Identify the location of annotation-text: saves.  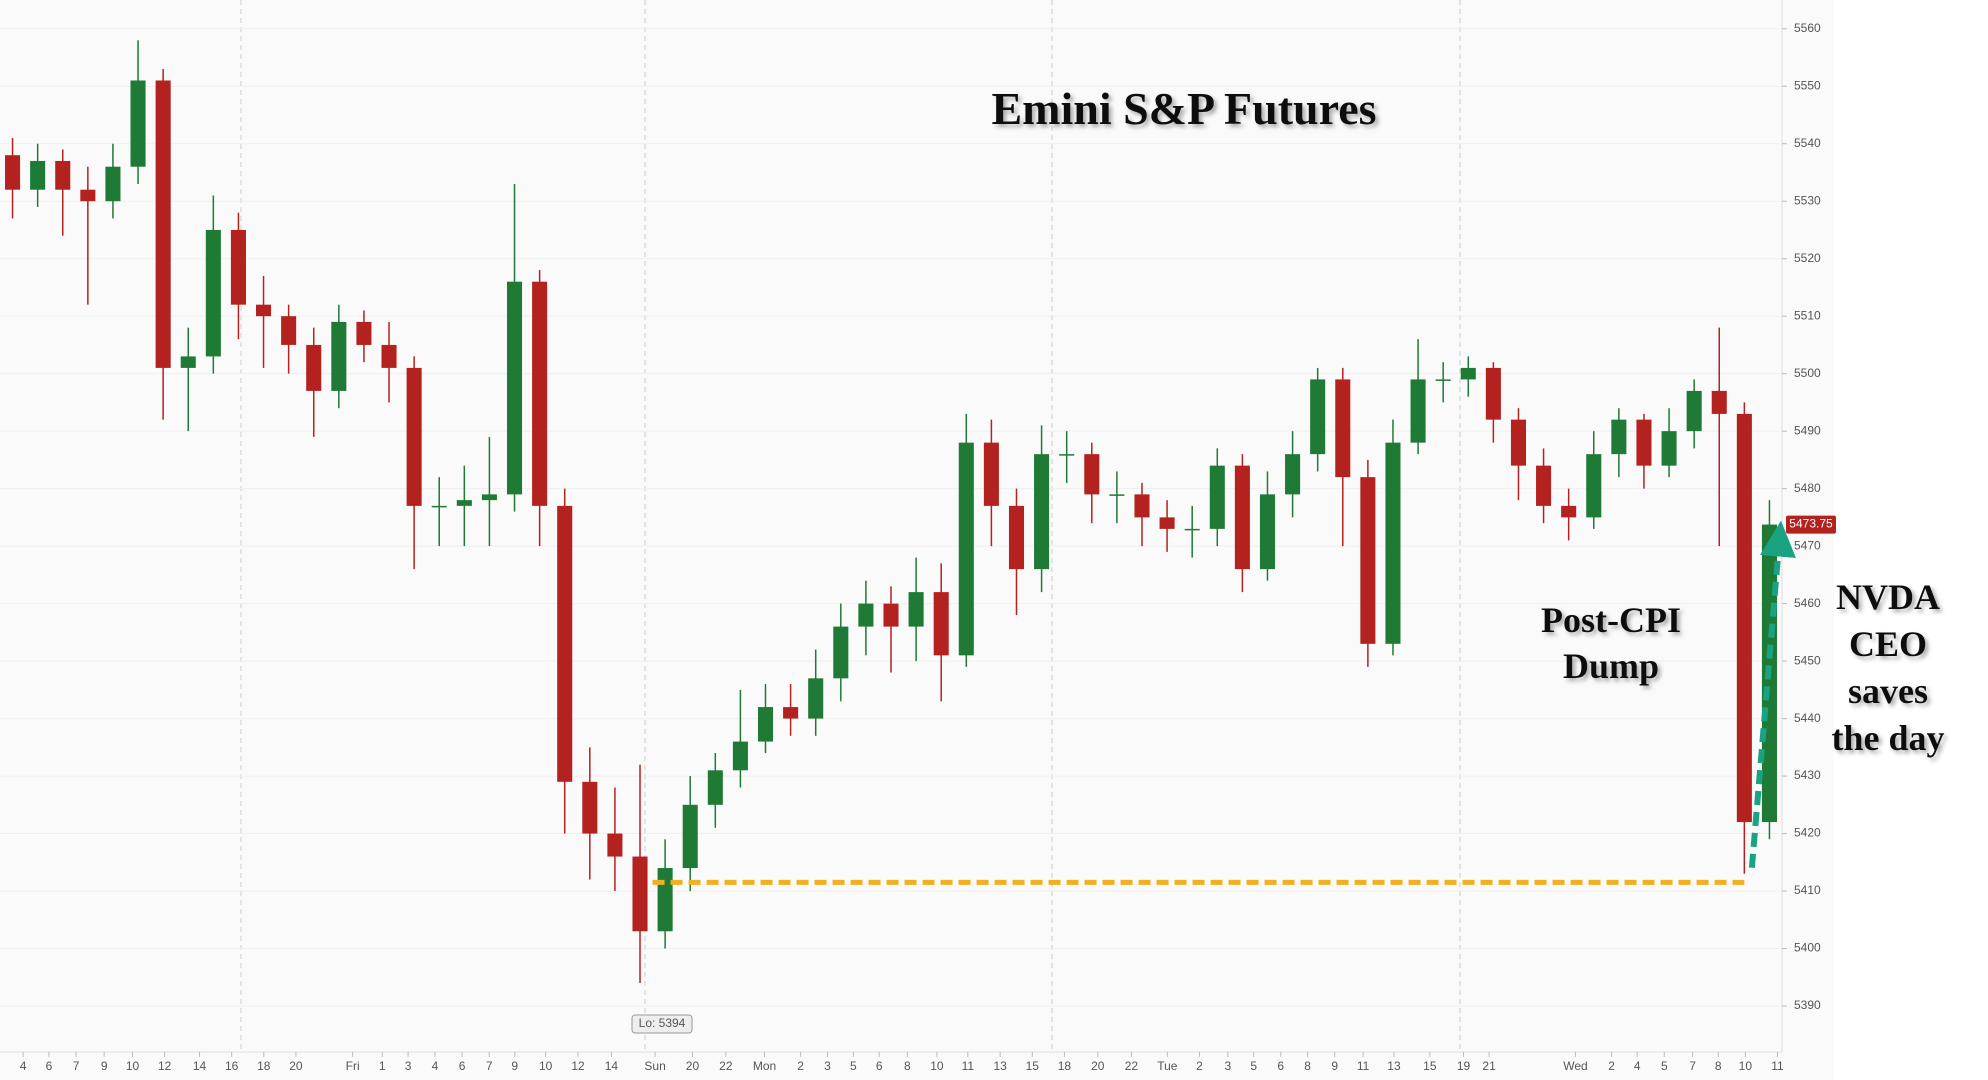
(1888, 691).